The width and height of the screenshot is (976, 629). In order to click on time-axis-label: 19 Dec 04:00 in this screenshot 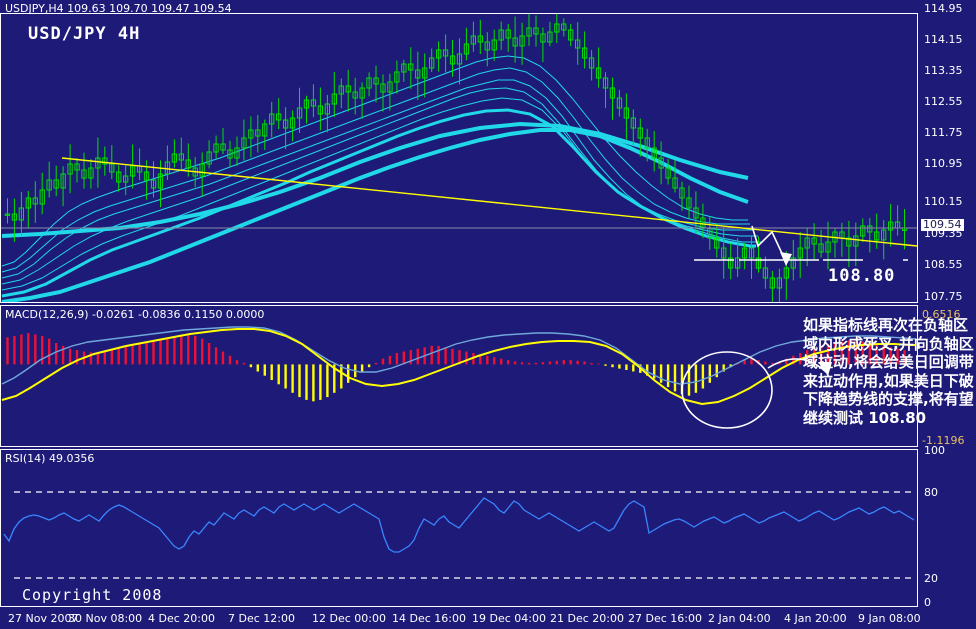, I will do `click(509, 618)`.